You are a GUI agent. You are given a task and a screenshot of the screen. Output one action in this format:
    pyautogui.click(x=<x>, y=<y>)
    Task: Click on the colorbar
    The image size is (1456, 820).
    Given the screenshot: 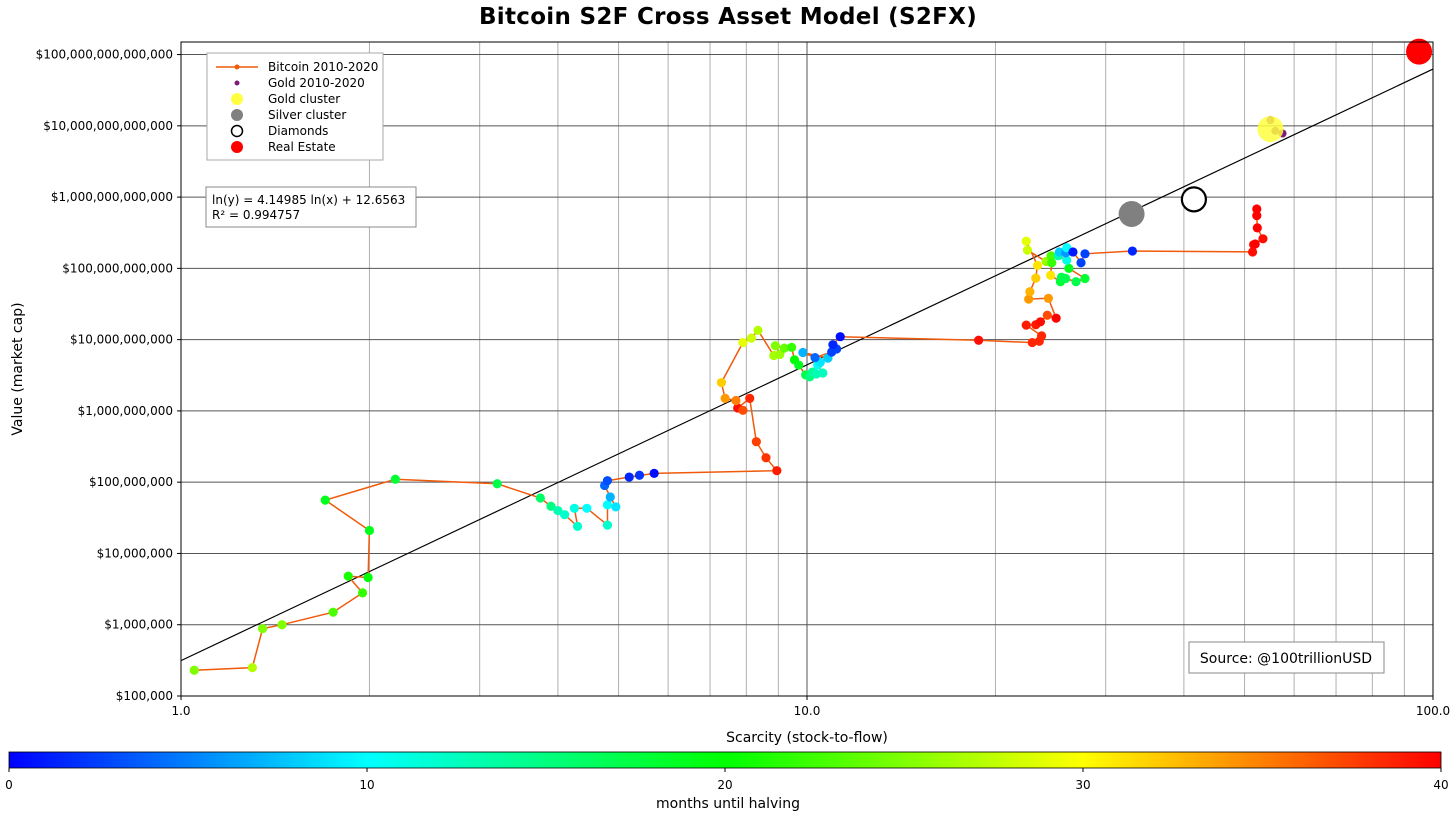 What is the action you would take?
    pyautogui.click(x=725, y=760)
    